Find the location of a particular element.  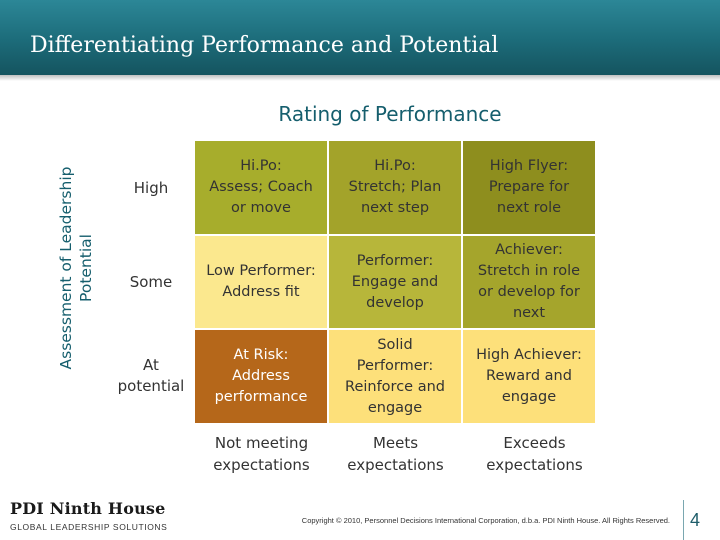

title-bar-shadow is located at coordinates (360, 78).